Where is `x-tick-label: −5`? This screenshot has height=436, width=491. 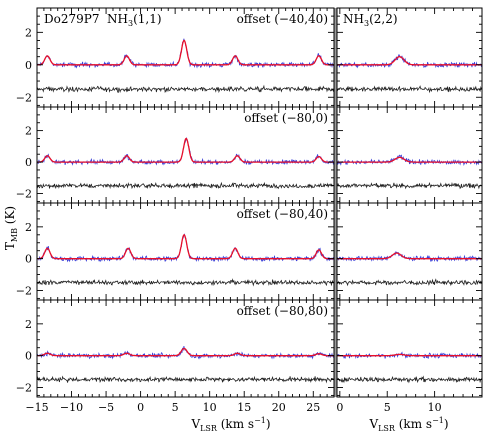 x-tick-label: −5 is located at coordinates (106, 407).